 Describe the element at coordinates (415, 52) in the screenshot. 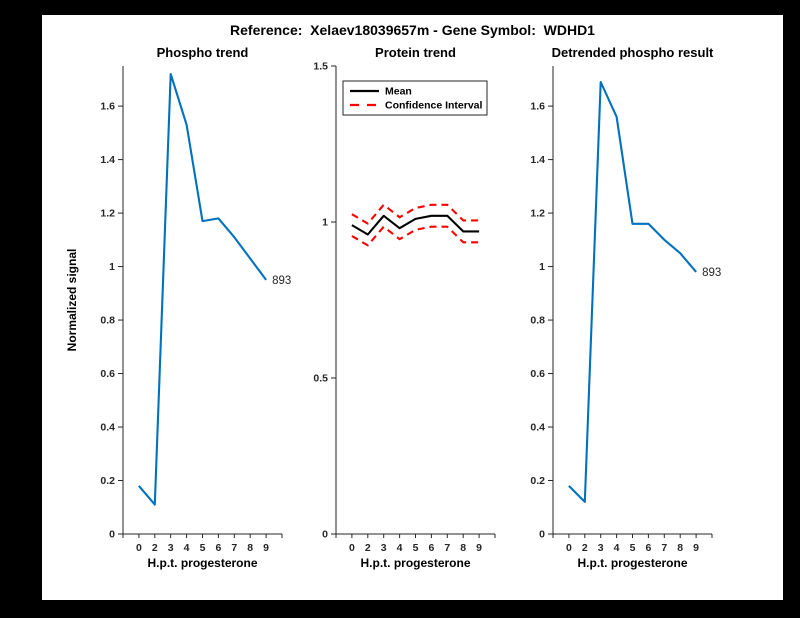

I see `subplot-title: Protein trend` at that location.